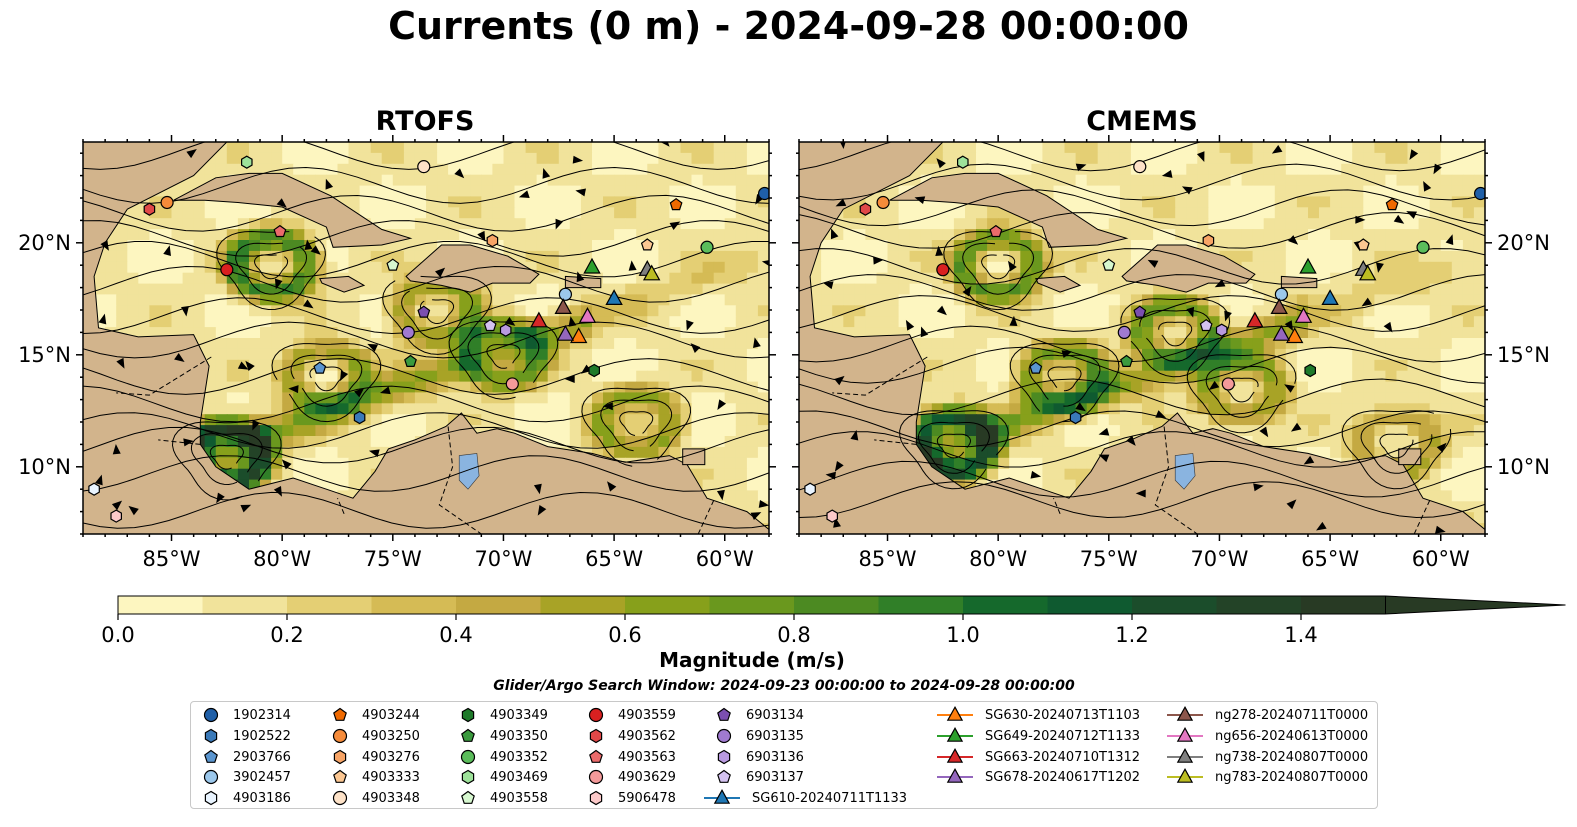 Image resolution: width=1577 pixels, height=827 pixels. Describe the element at coordinates (630, 736) in the screenshot. I see `legend-item-4903562: 4903562` at that location.